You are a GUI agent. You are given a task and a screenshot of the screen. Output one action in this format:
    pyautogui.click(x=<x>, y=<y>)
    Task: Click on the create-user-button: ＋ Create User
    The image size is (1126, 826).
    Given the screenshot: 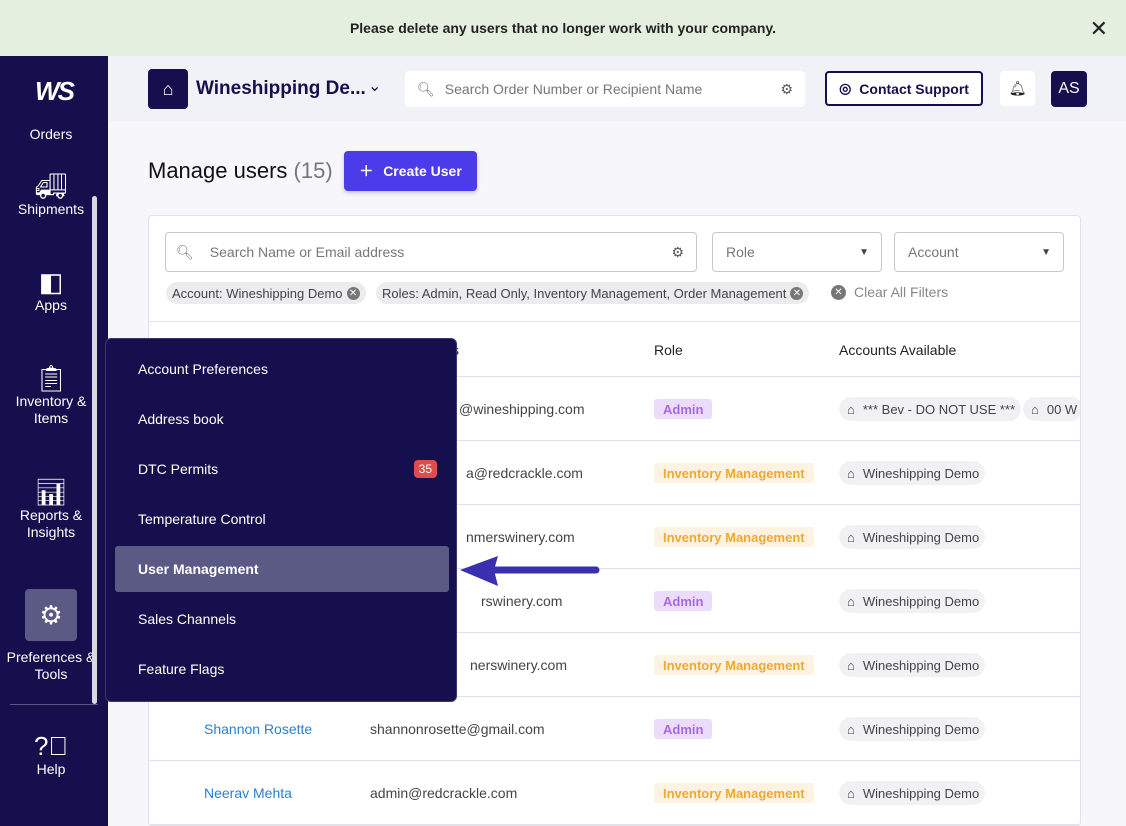 What is the action you would take?
    pyautogui.click(x=410, y=171)
    